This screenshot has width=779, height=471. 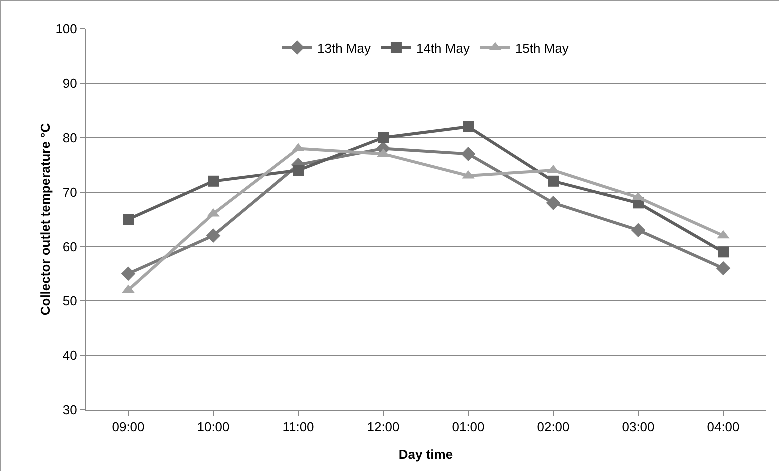 I want to click on x-tick-label: 01:00, so click(x=468, y=427).